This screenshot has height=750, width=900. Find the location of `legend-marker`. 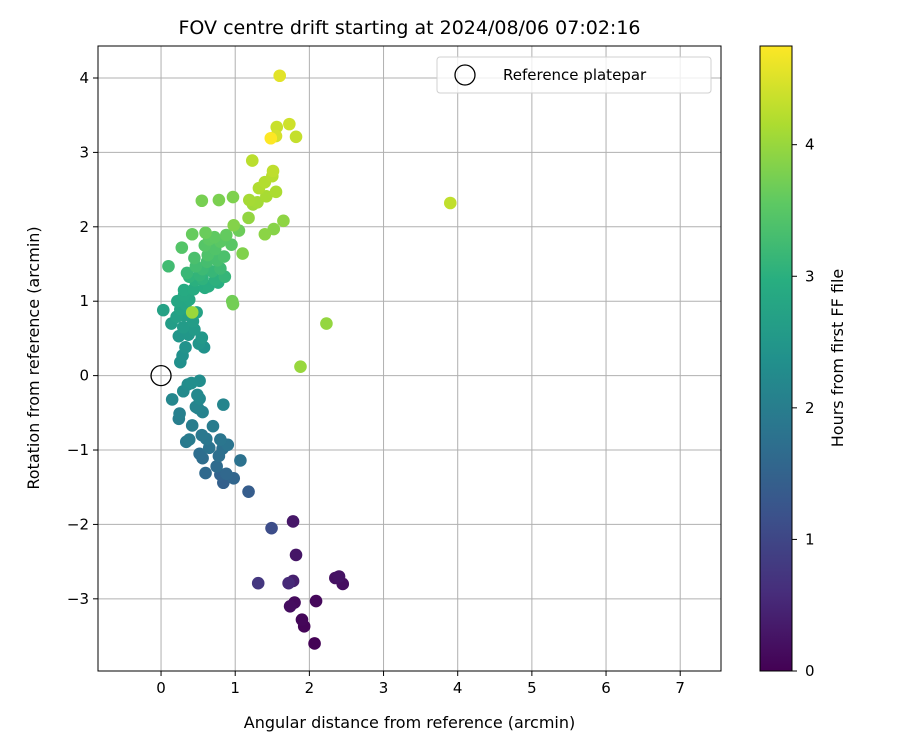

legend-marker is located at coordinates (465, 75).